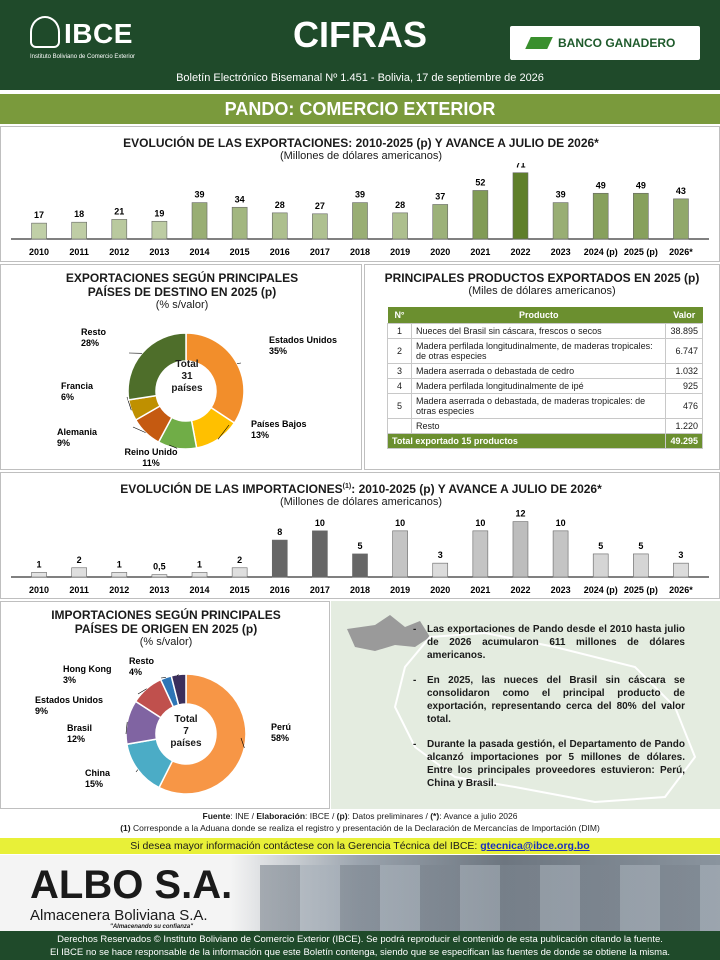  I want to click on slice-label: Reino Unido 11%, so click(151, 457).